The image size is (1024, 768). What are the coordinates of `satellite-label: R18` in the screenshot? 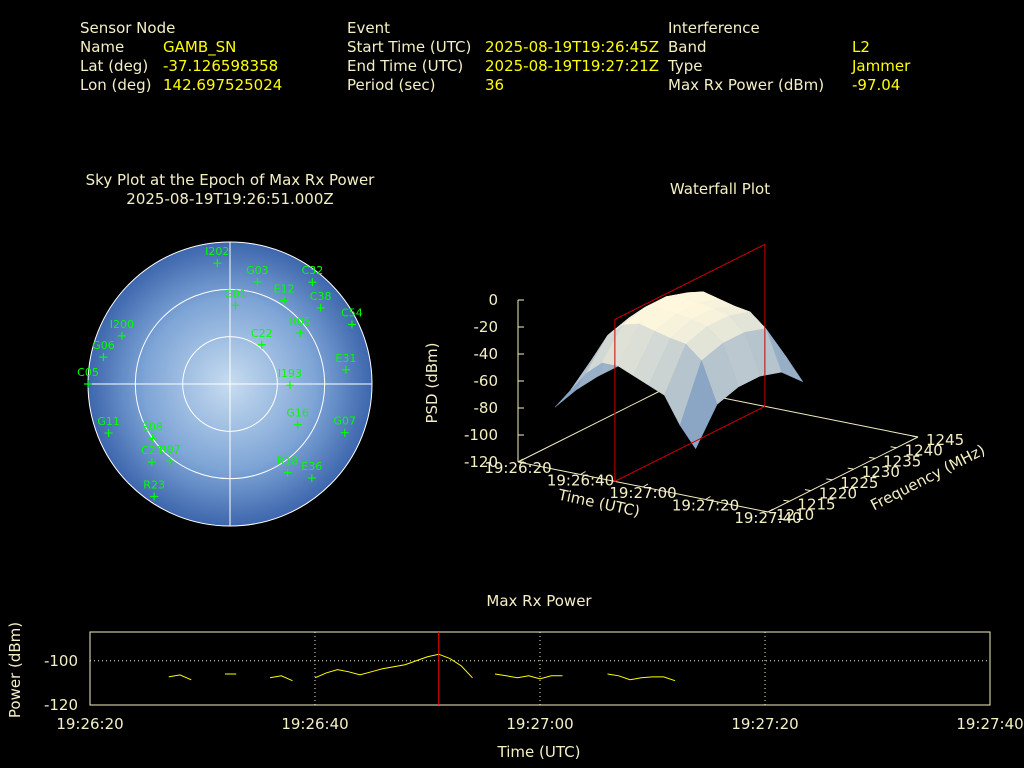 It's located at (288, 461).